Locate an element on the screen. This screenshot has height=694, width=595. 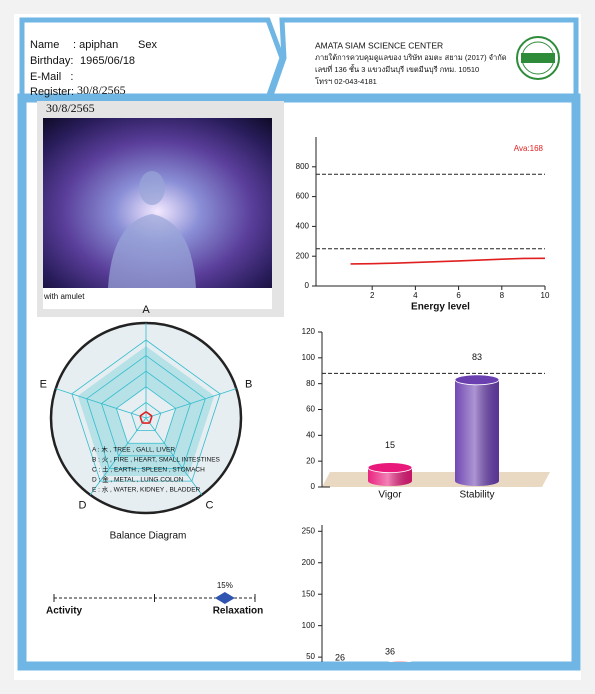
chart-title: Balance Diagram is located at coordinates (148, 536).